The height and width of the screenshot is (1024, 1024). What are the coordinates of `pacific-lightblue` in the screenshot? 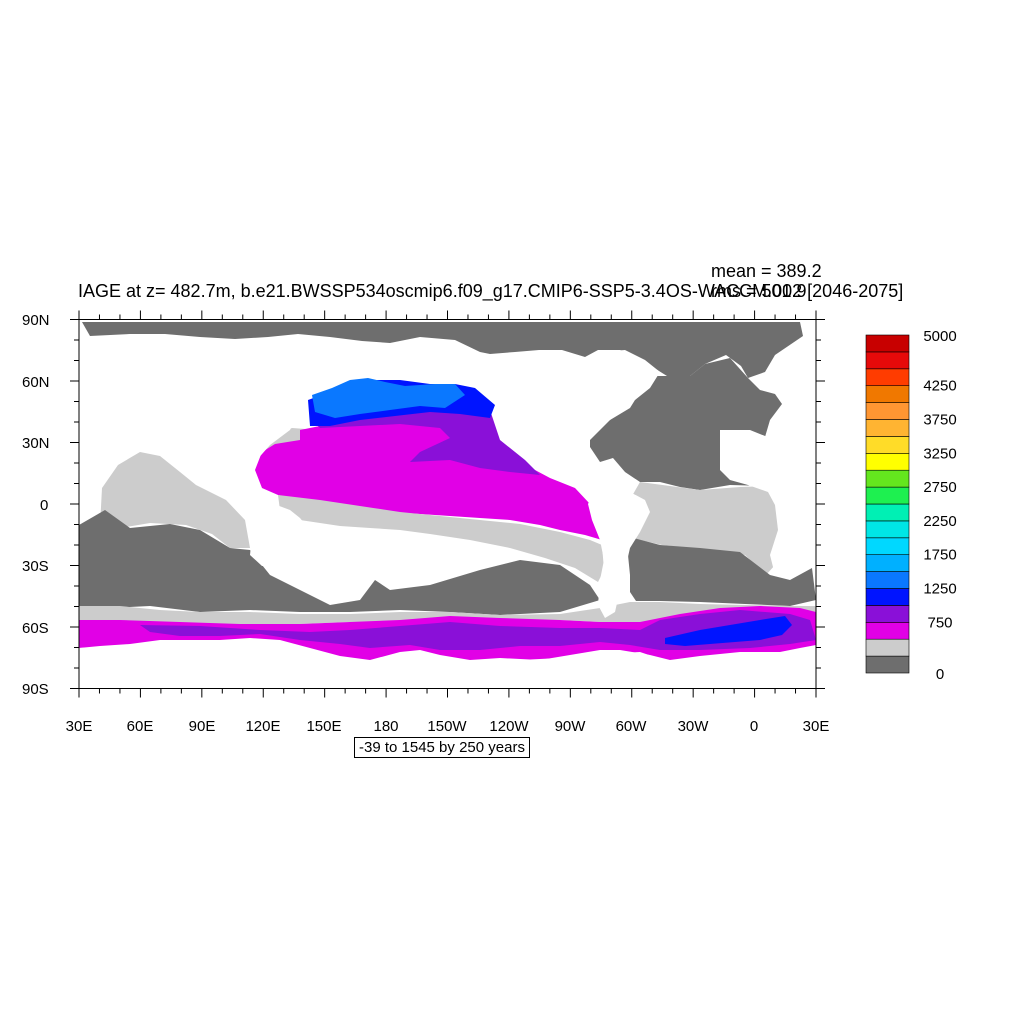 It's located at (388, 398).